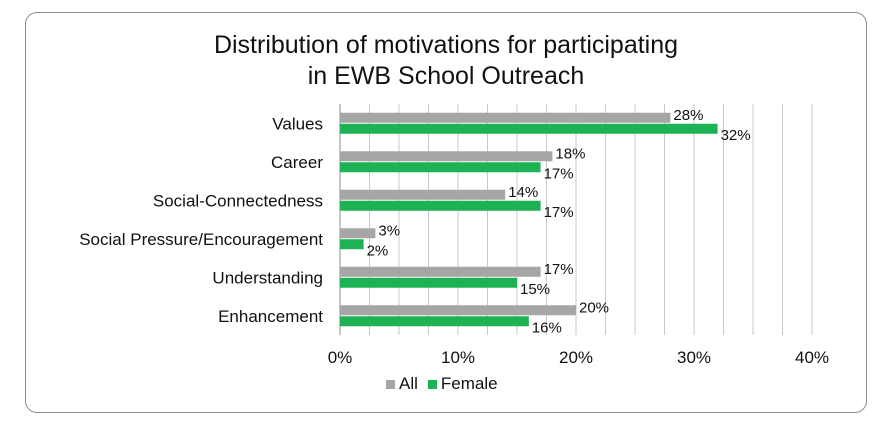  Describe the element at coordinates (389, 230) in the screenshot. I see `data-label-all: 3%` at that location.